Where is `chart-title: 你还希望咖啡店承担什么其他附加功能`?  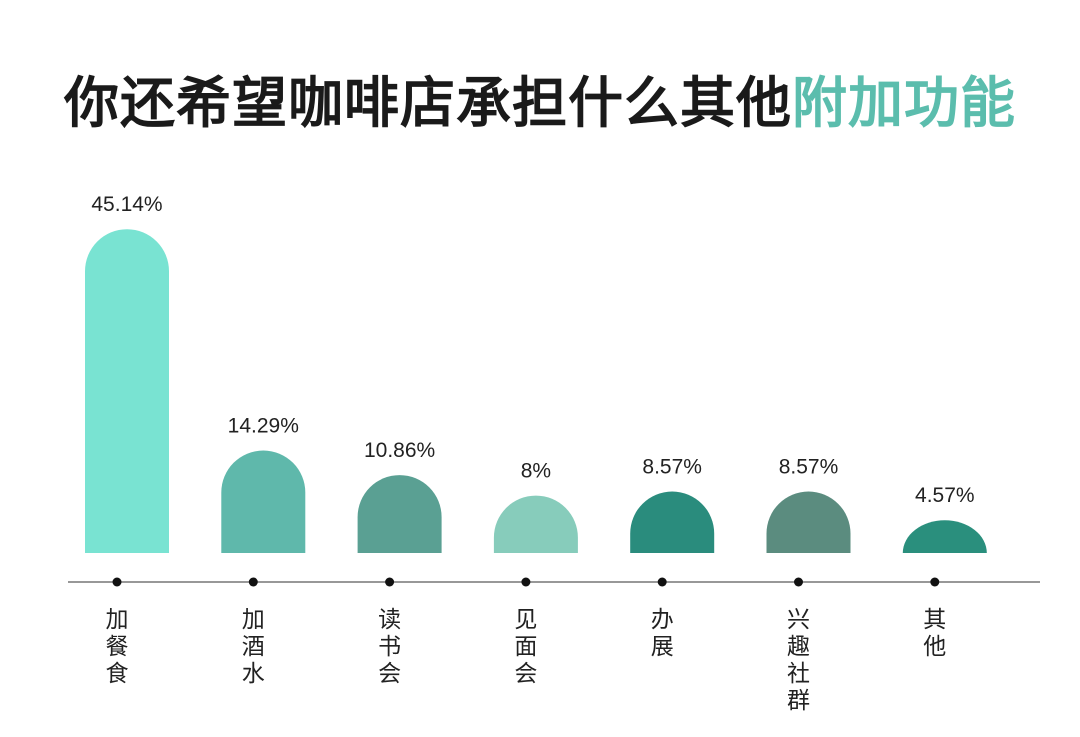 chart-title: 你还希望咖啡店承担什么其他附加功能 is located at coordinates (540, 98).